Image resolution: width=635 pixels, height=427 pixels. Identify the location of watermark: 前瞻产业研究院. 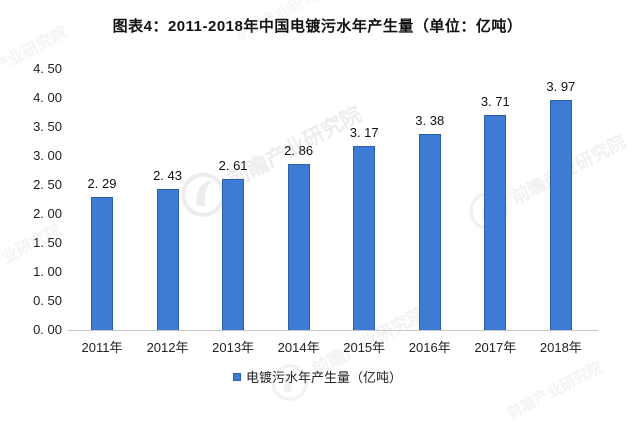
(32, 254).